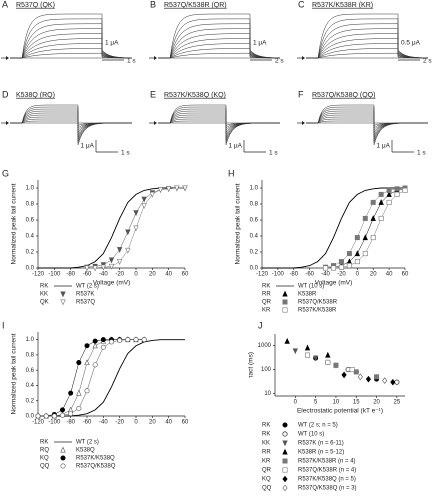 The image size is (444, 500). Describe the element at coordinates (30, 269) in the screenshot. I see `y-tick-label: 0.0` at that location.